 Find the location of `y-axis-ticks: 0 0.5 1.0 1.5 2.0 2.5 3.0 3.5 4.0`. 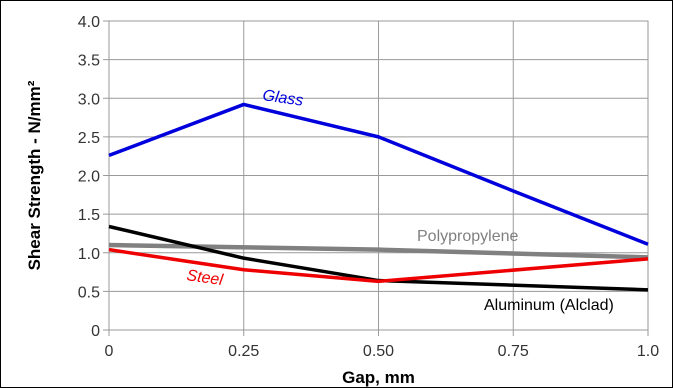

y-axis-ticks: 0 0.5 1.0 1.5 2.0 2.5 3.0 3.5 4.0 is located at coordinates (89, 177).